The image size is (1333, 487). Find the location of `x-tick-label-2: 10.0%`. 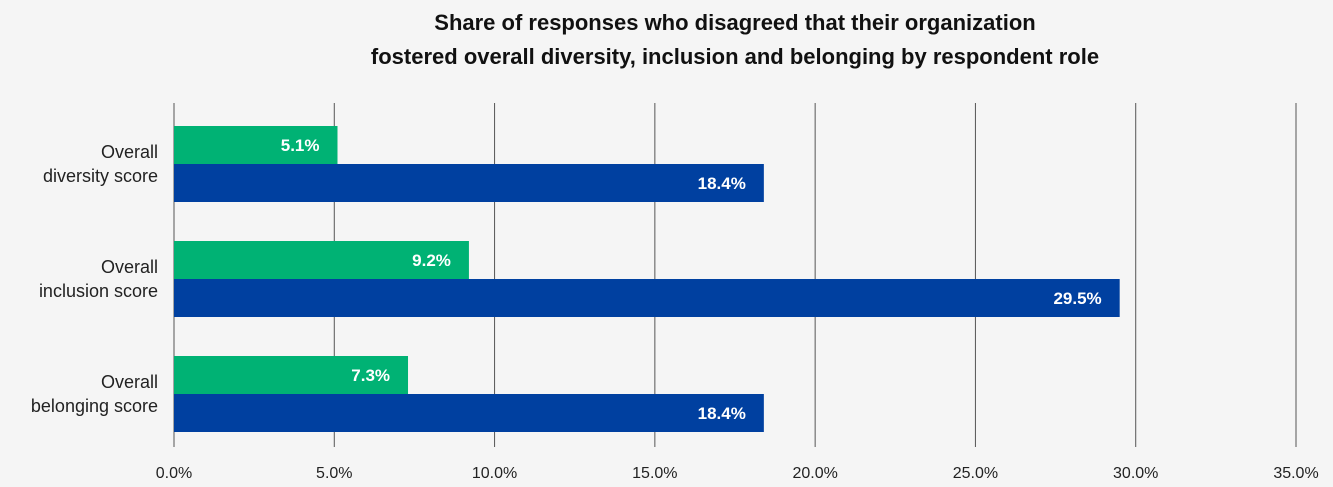

x-tick-label-2: 10.0% is located at coordinates (494, 473).